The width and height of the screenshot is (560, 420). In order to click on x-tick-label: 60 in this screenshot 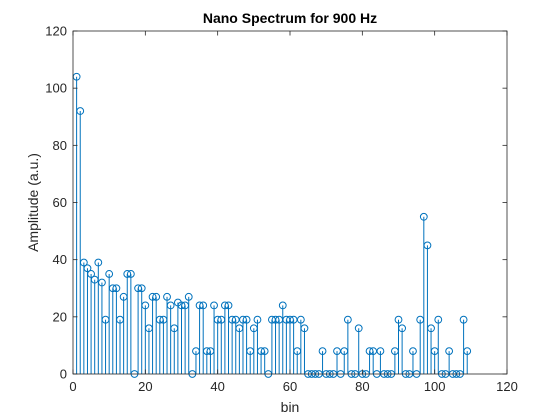, I will do `click(290, 386)`.